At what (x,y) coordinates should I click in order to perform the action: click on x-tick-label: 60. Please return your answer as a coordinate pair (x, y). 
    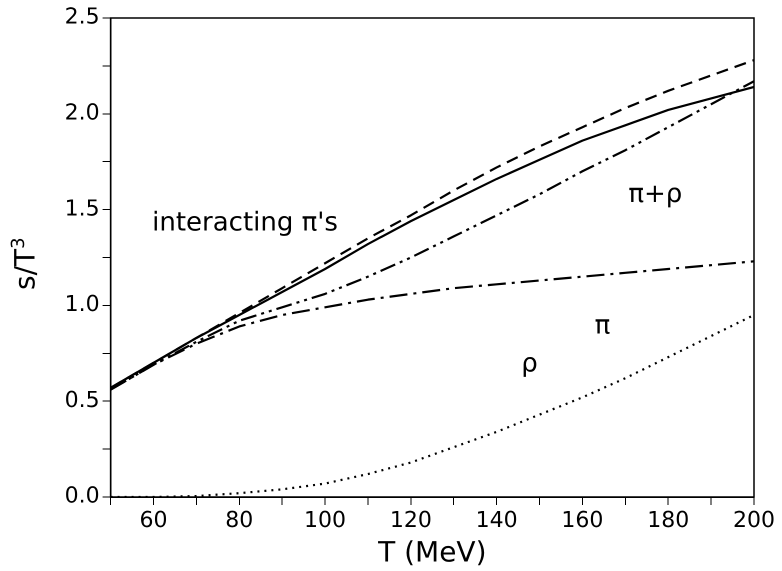
    Looking at the image, I should click on (153, 520).